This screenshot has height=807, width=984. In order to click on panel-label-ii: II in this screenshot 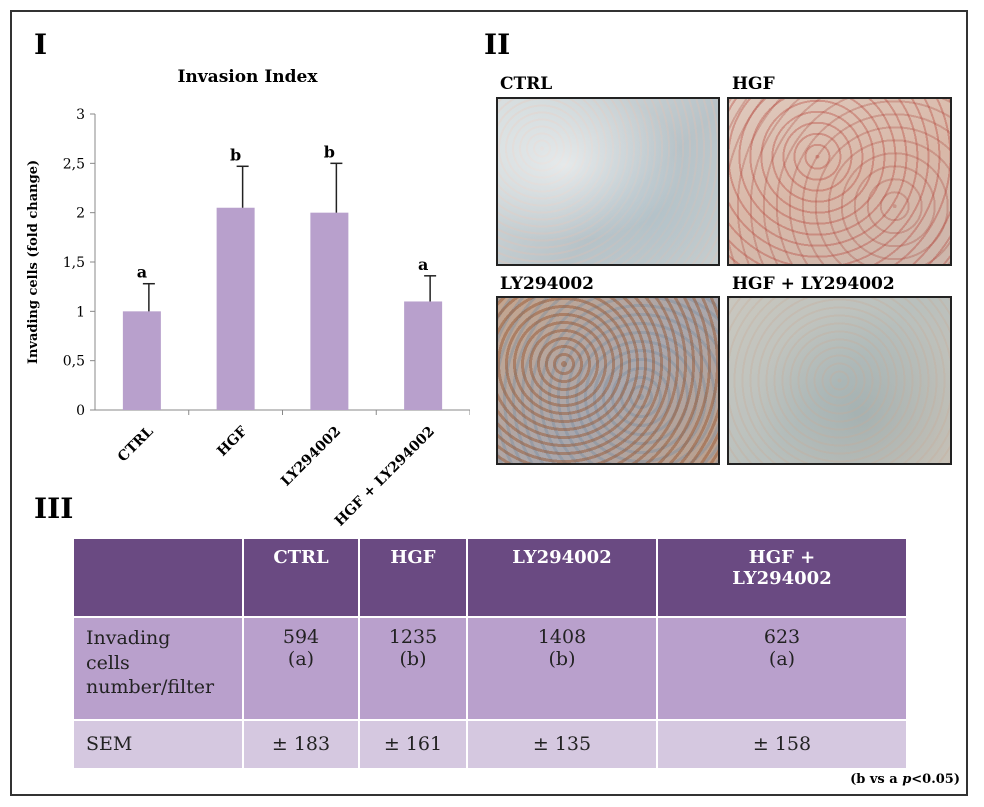, I will do `click(497, 44)`.